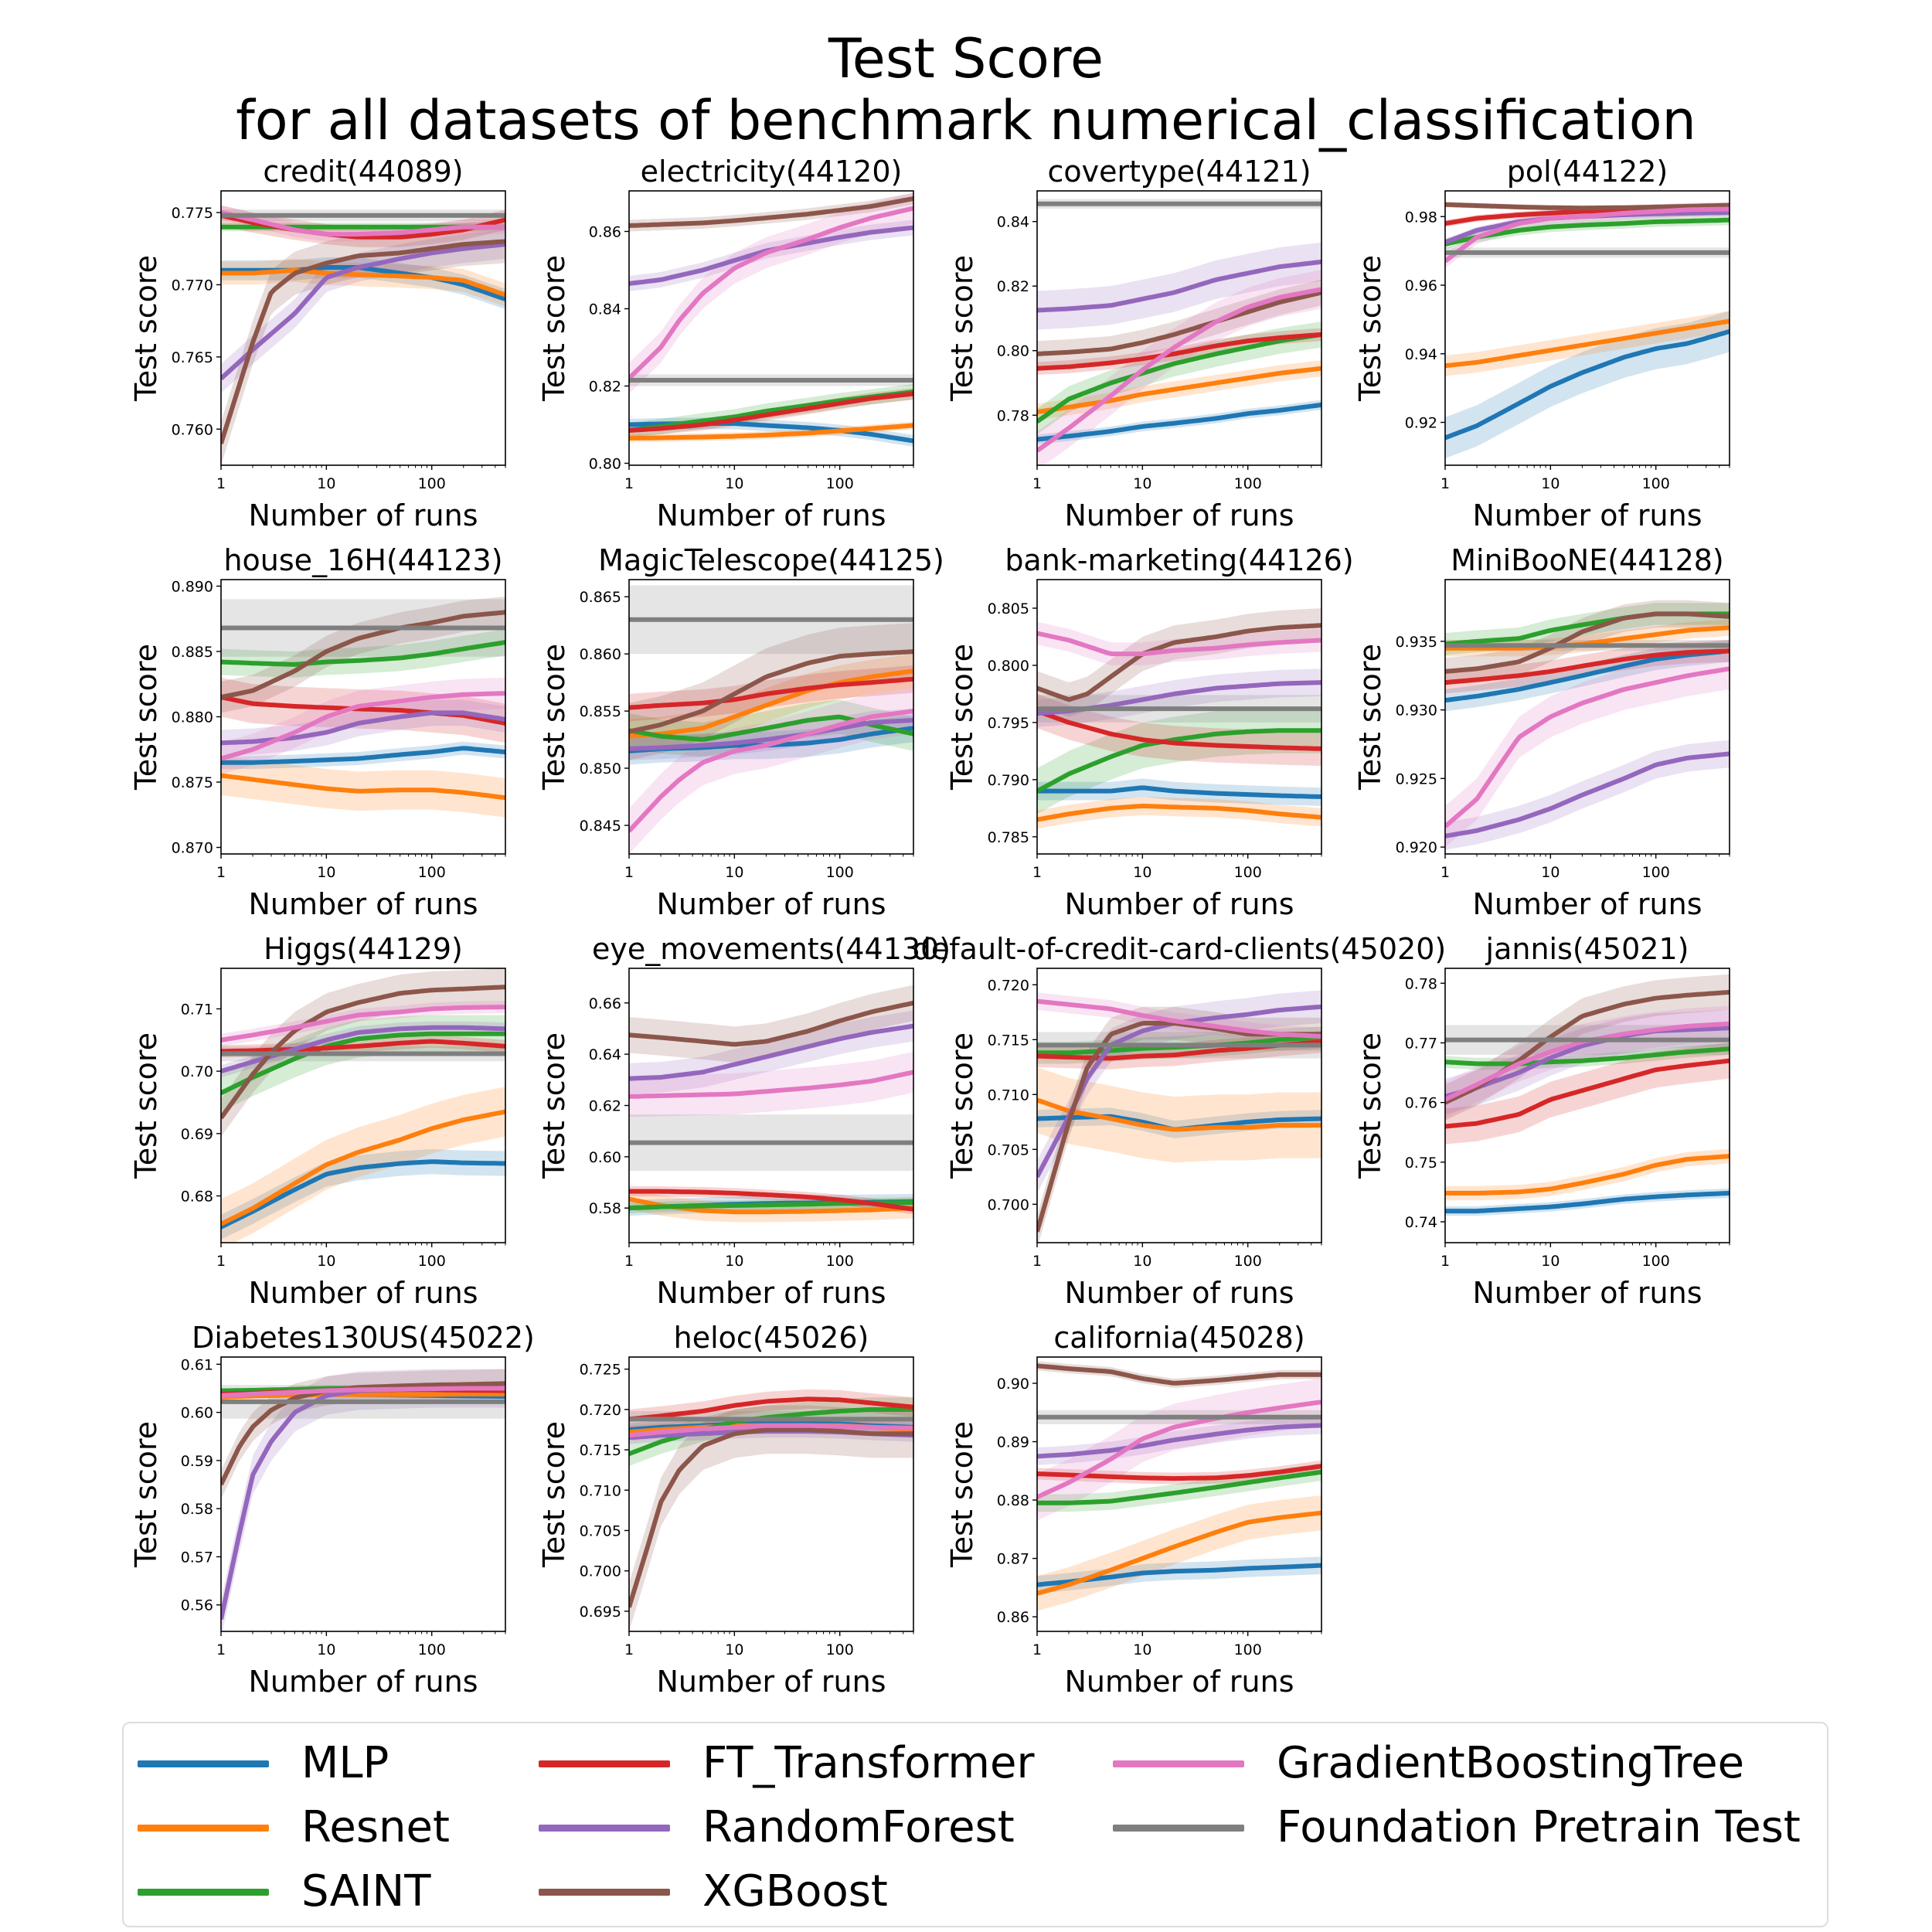 The image size is (1932, 1932). Describe the element at coordinates (192, 849) in the screenshot. I see `y-tick-label: 0.870` at that location.